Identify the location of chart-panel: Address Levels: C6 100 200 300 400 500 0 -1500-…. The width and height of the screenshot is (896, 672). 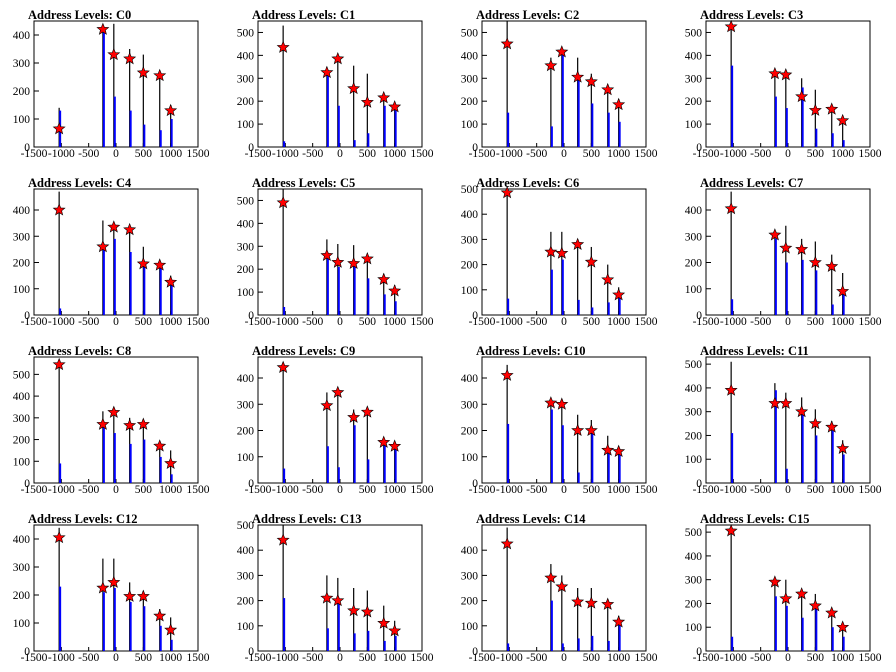
(560, 252).